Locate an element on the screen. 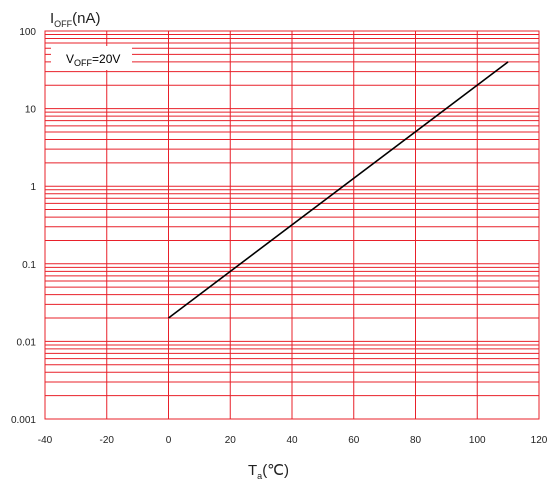 The image size is (560, 486). x-tick-label: -40 is located at coordinates (45, 440).